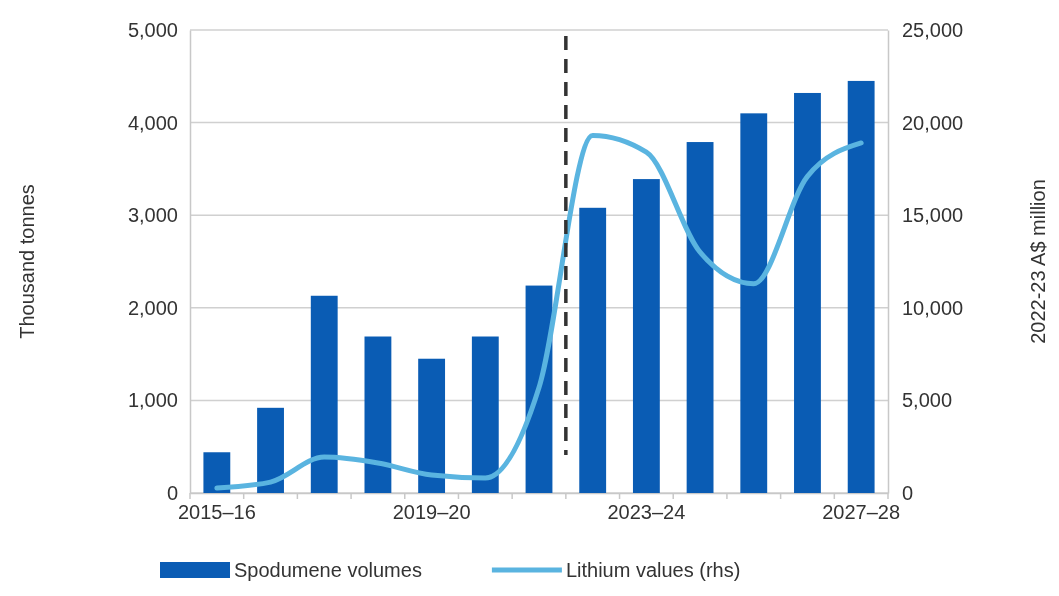 The width and height of the screenshot is (1059, 596). Describe the element at coordinates (152, 29) in the screenshot. I see `y-tick-label: 5,000` at that location.